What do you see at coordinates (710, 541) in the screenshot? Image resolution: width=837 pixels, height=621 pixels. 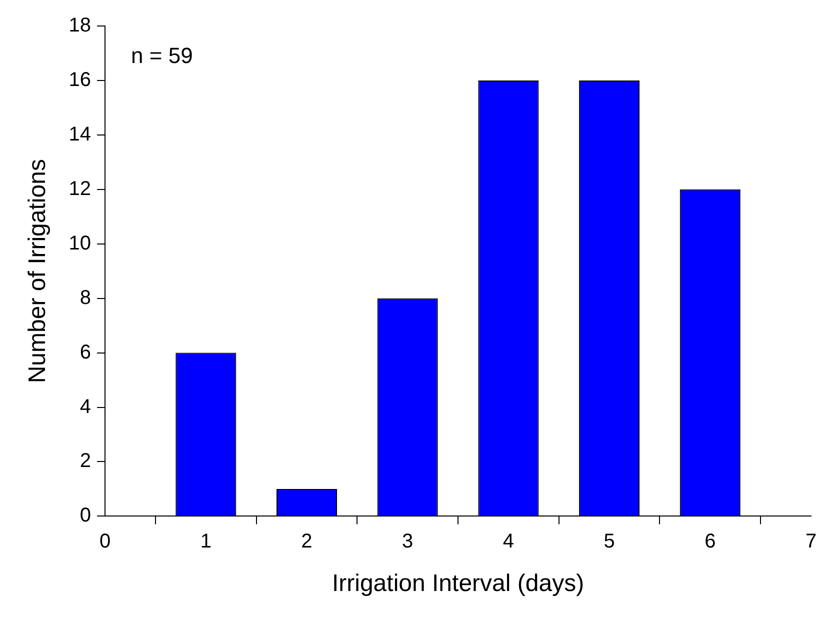 I see `x-tick-label: 6` at bounding box center [710, 541].